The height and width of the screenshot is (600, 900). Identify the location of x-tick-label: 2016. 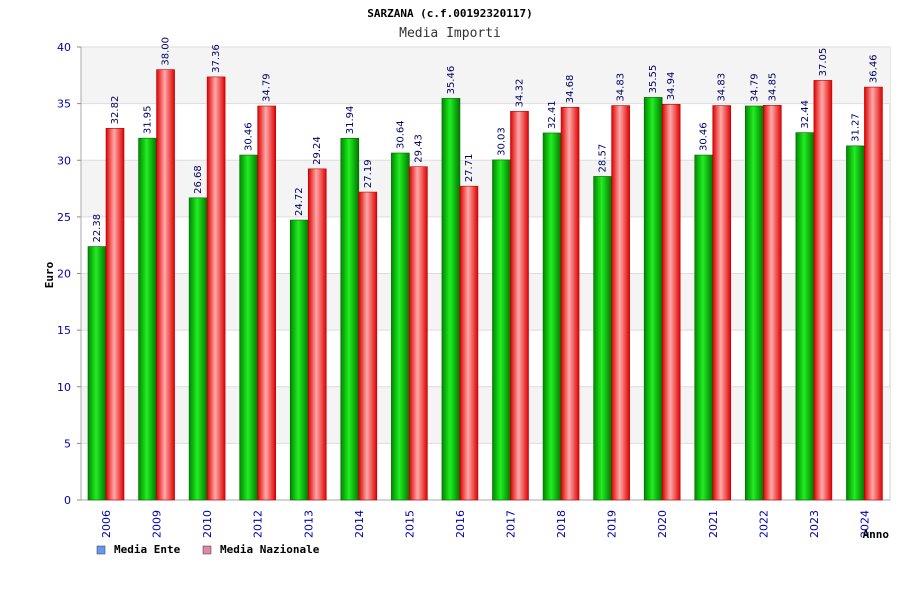
(460, 524).